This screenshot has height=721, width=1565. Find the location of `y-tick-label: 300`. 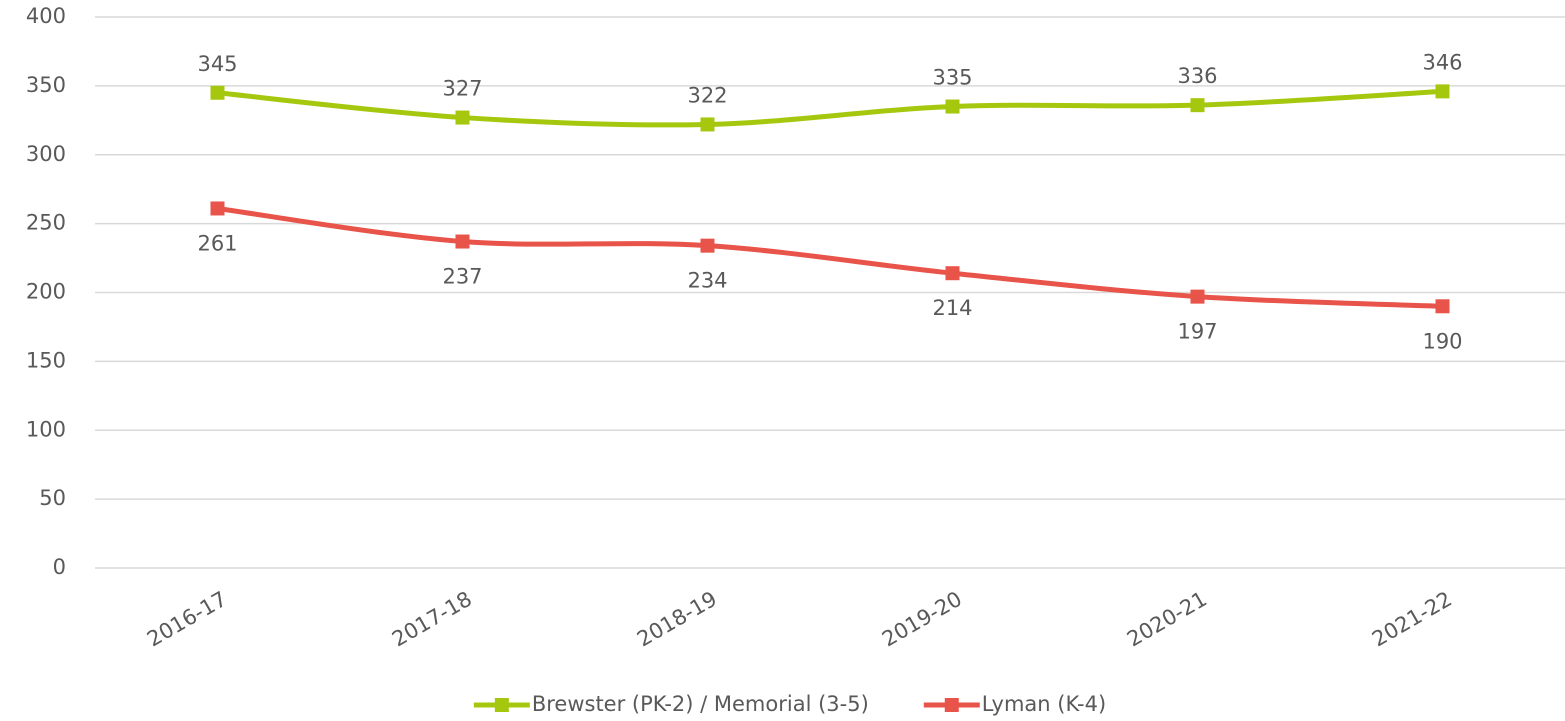

y-tick-label: 300 is located at coordinates (46, 154).